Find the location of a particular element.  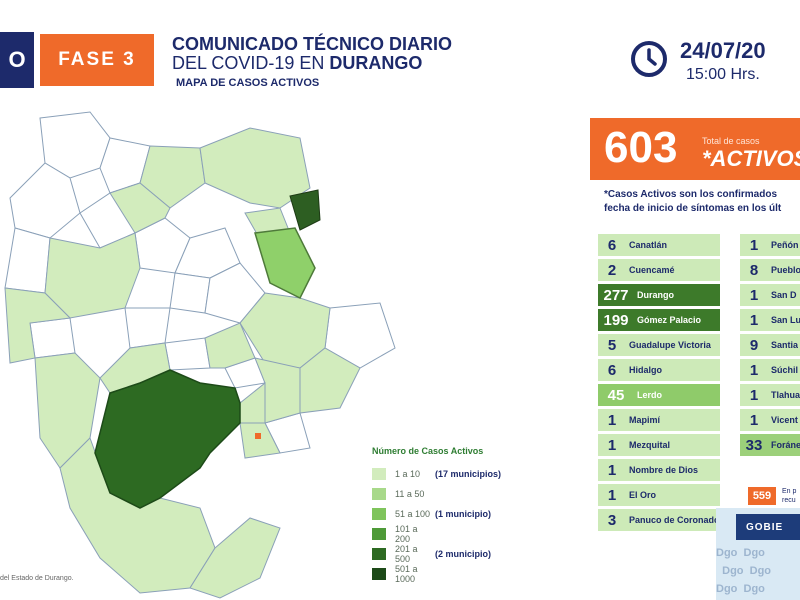

phase-badge: FASE 3 is located at coordinates (97, 60).